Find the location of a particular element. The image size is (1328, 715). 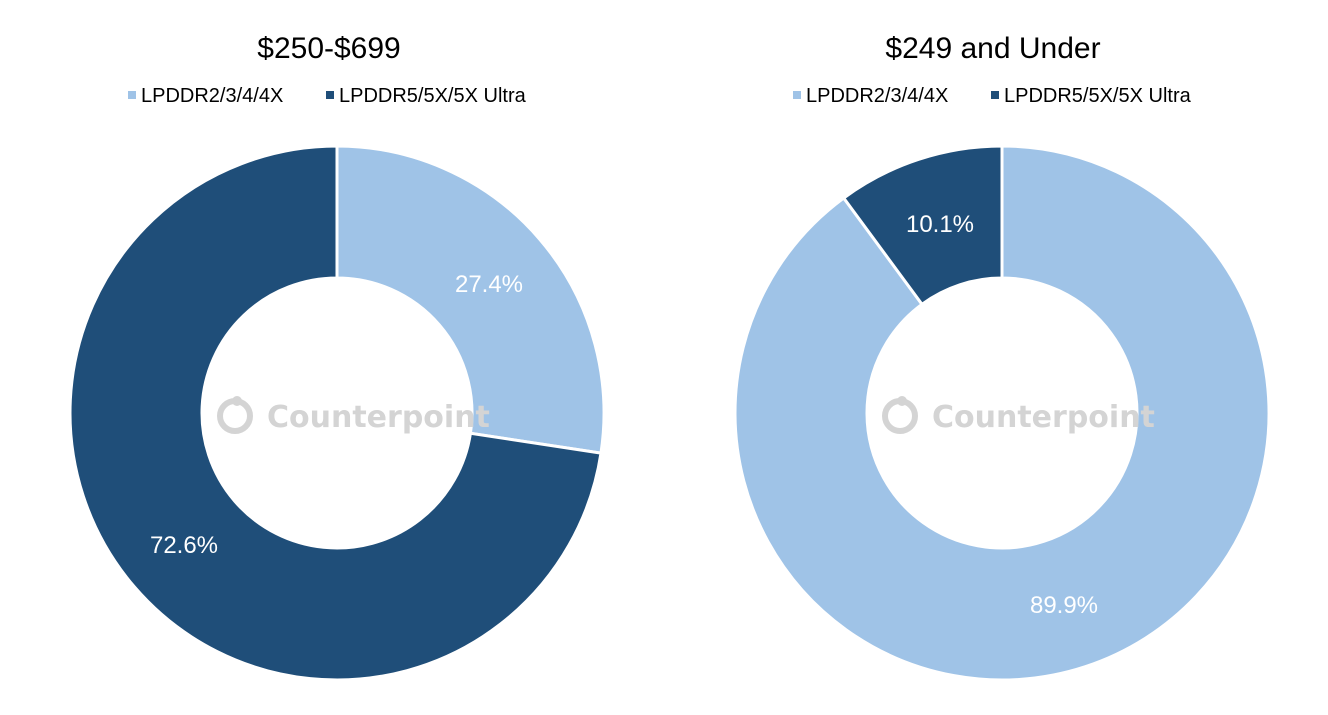

chart-title-right: $249 and Under is located at coordinates (992, 48).